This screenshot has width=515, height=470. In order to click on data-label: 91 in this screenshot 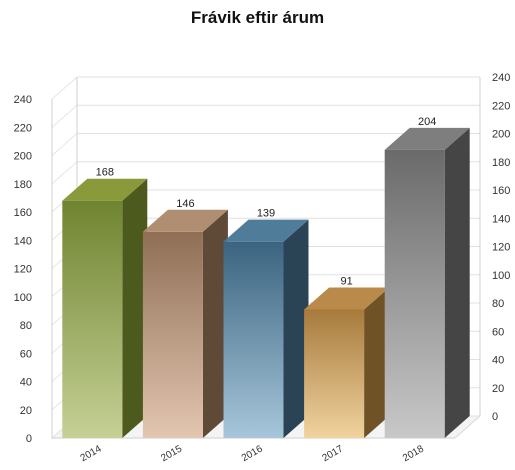, I will do `click(346, 281)`.